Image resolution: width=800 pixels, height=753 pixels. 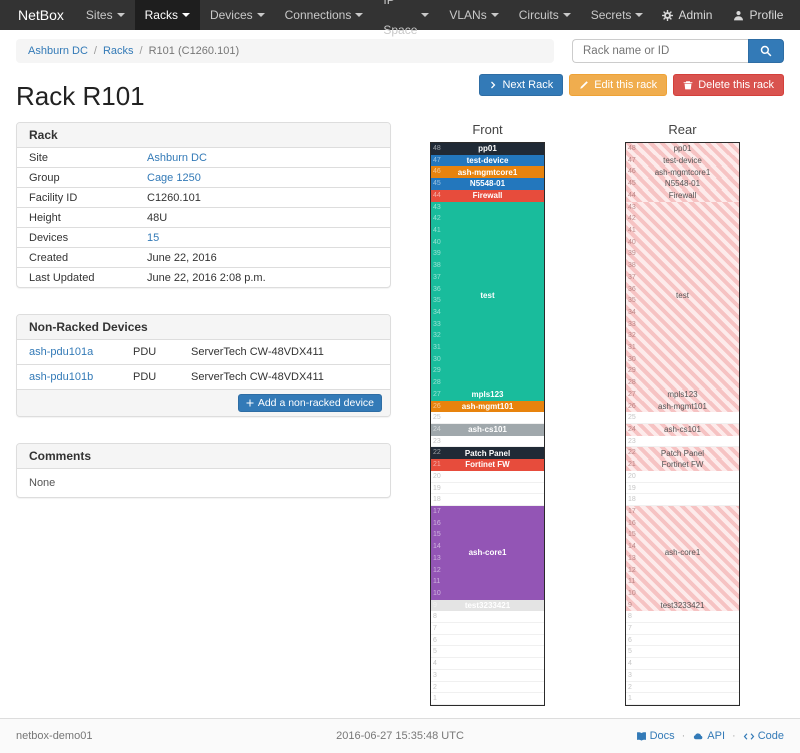 What do you see at coordinates (437, 593) in the screenshot?
I see `unit-number: 10` at bounding box center [437, 593].